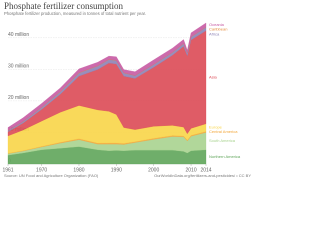  I want to click on legend-label: Oceania, so click(217, 24).